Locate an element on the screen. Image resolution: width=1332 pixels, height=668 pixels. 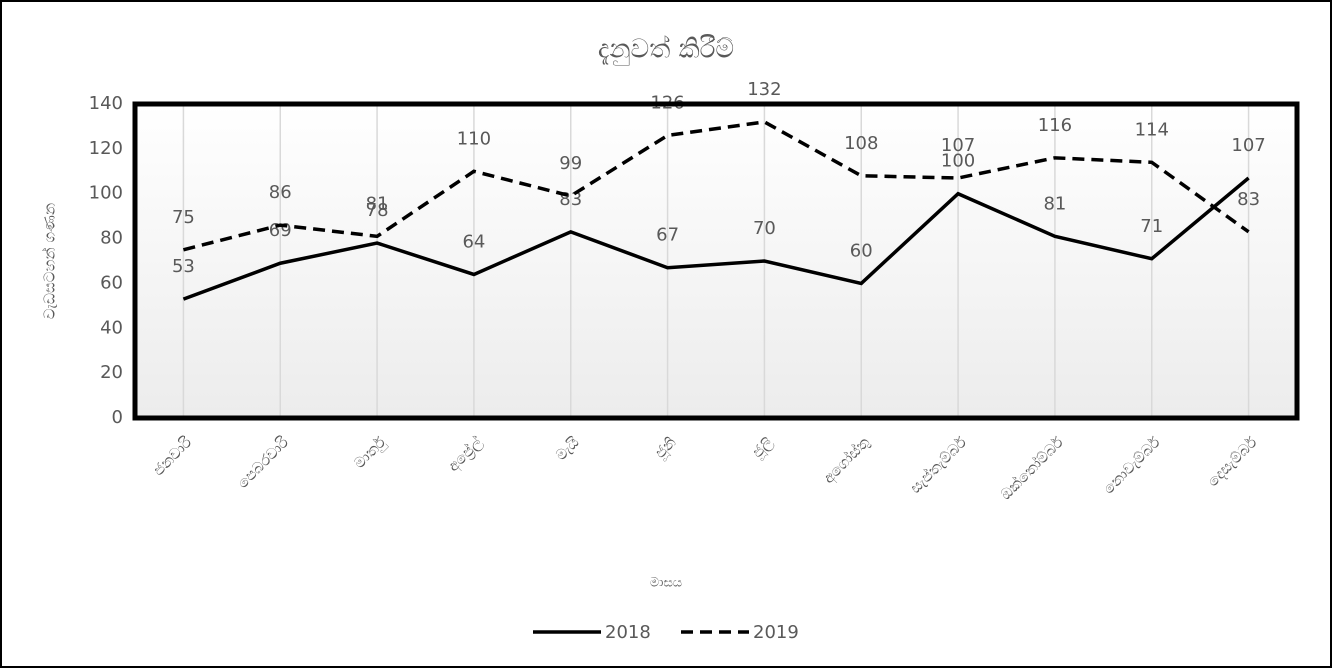
data-label: 60 is located at coordinates (861, 250).